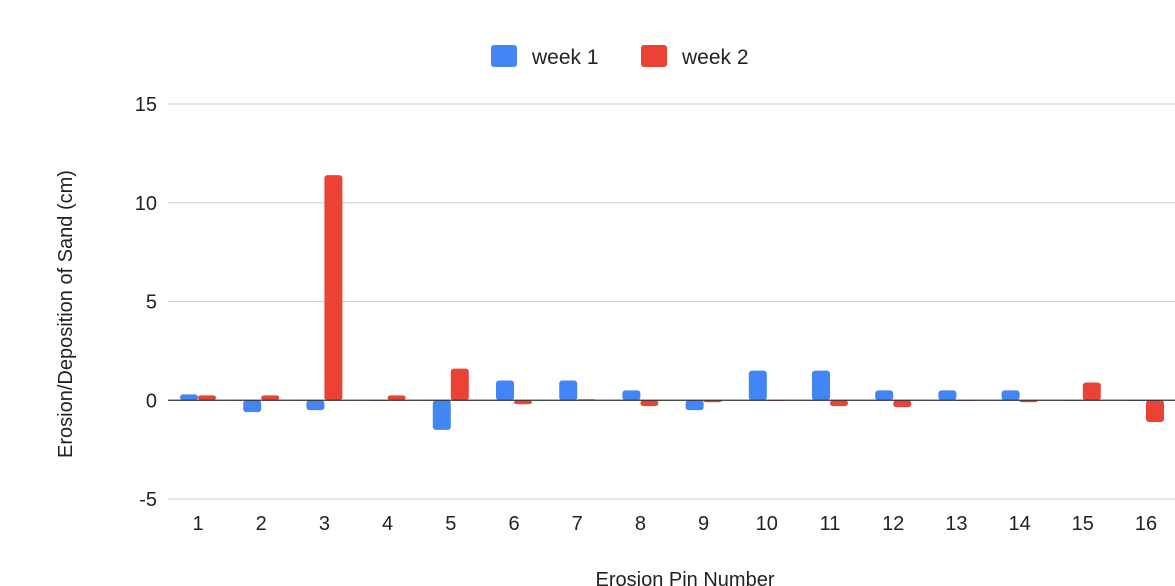  What do you see at coordinates (450, 524) in the screenshot?
I see `x-tick-label: 5` at bounding box center [450, 524].